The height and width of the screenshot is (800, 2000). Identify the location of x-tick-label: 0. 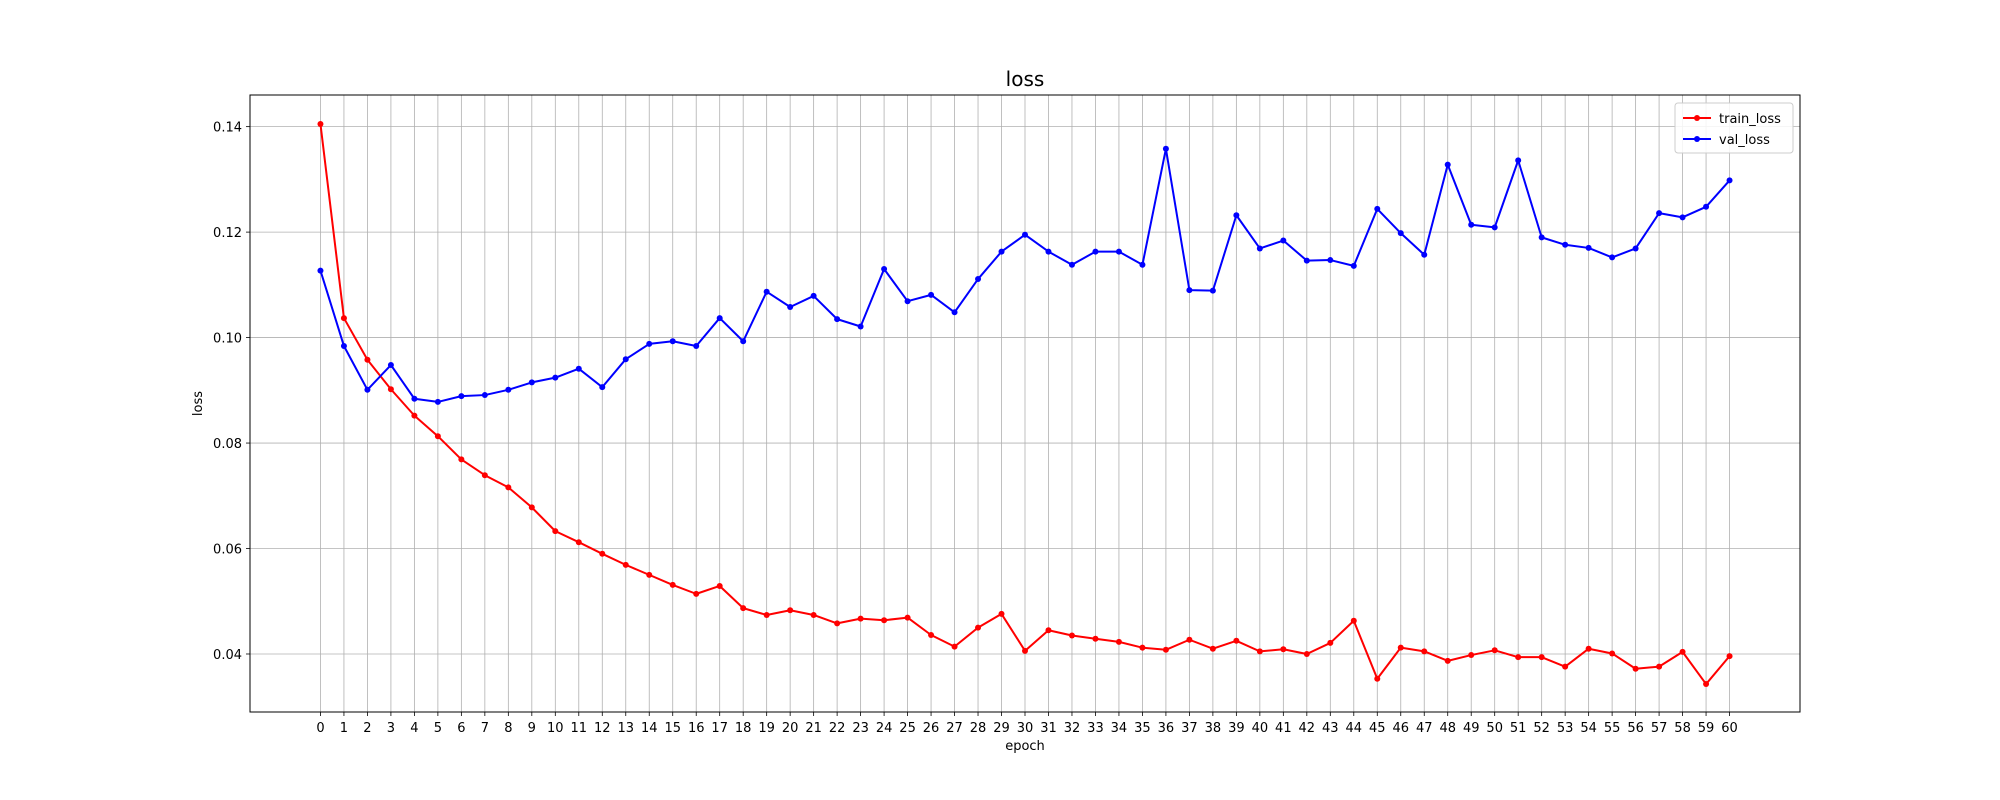
(320, 728).